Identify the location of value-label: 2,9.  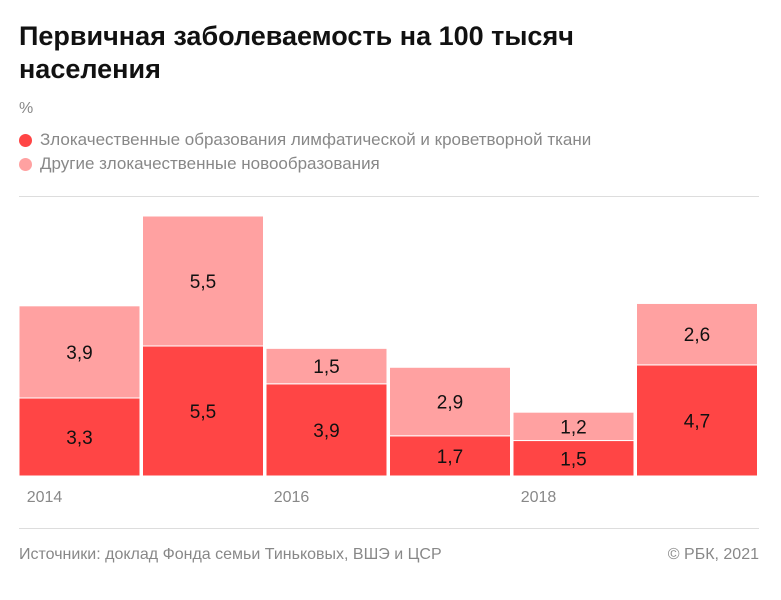
(450, 403).